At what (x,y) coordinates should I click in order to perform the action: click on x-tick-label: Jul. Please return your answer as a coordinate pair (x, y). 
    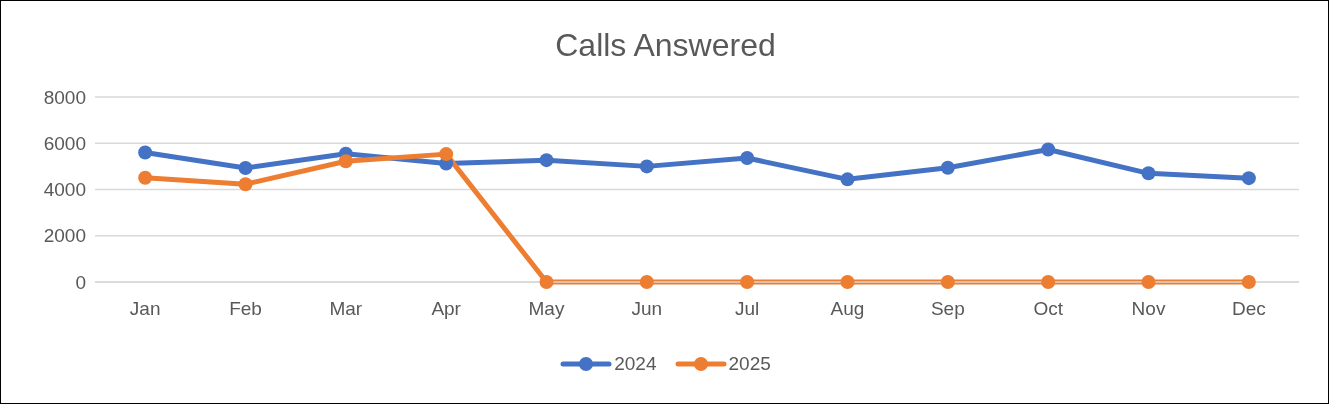
    Looking at the image, I should click on (747, 309).